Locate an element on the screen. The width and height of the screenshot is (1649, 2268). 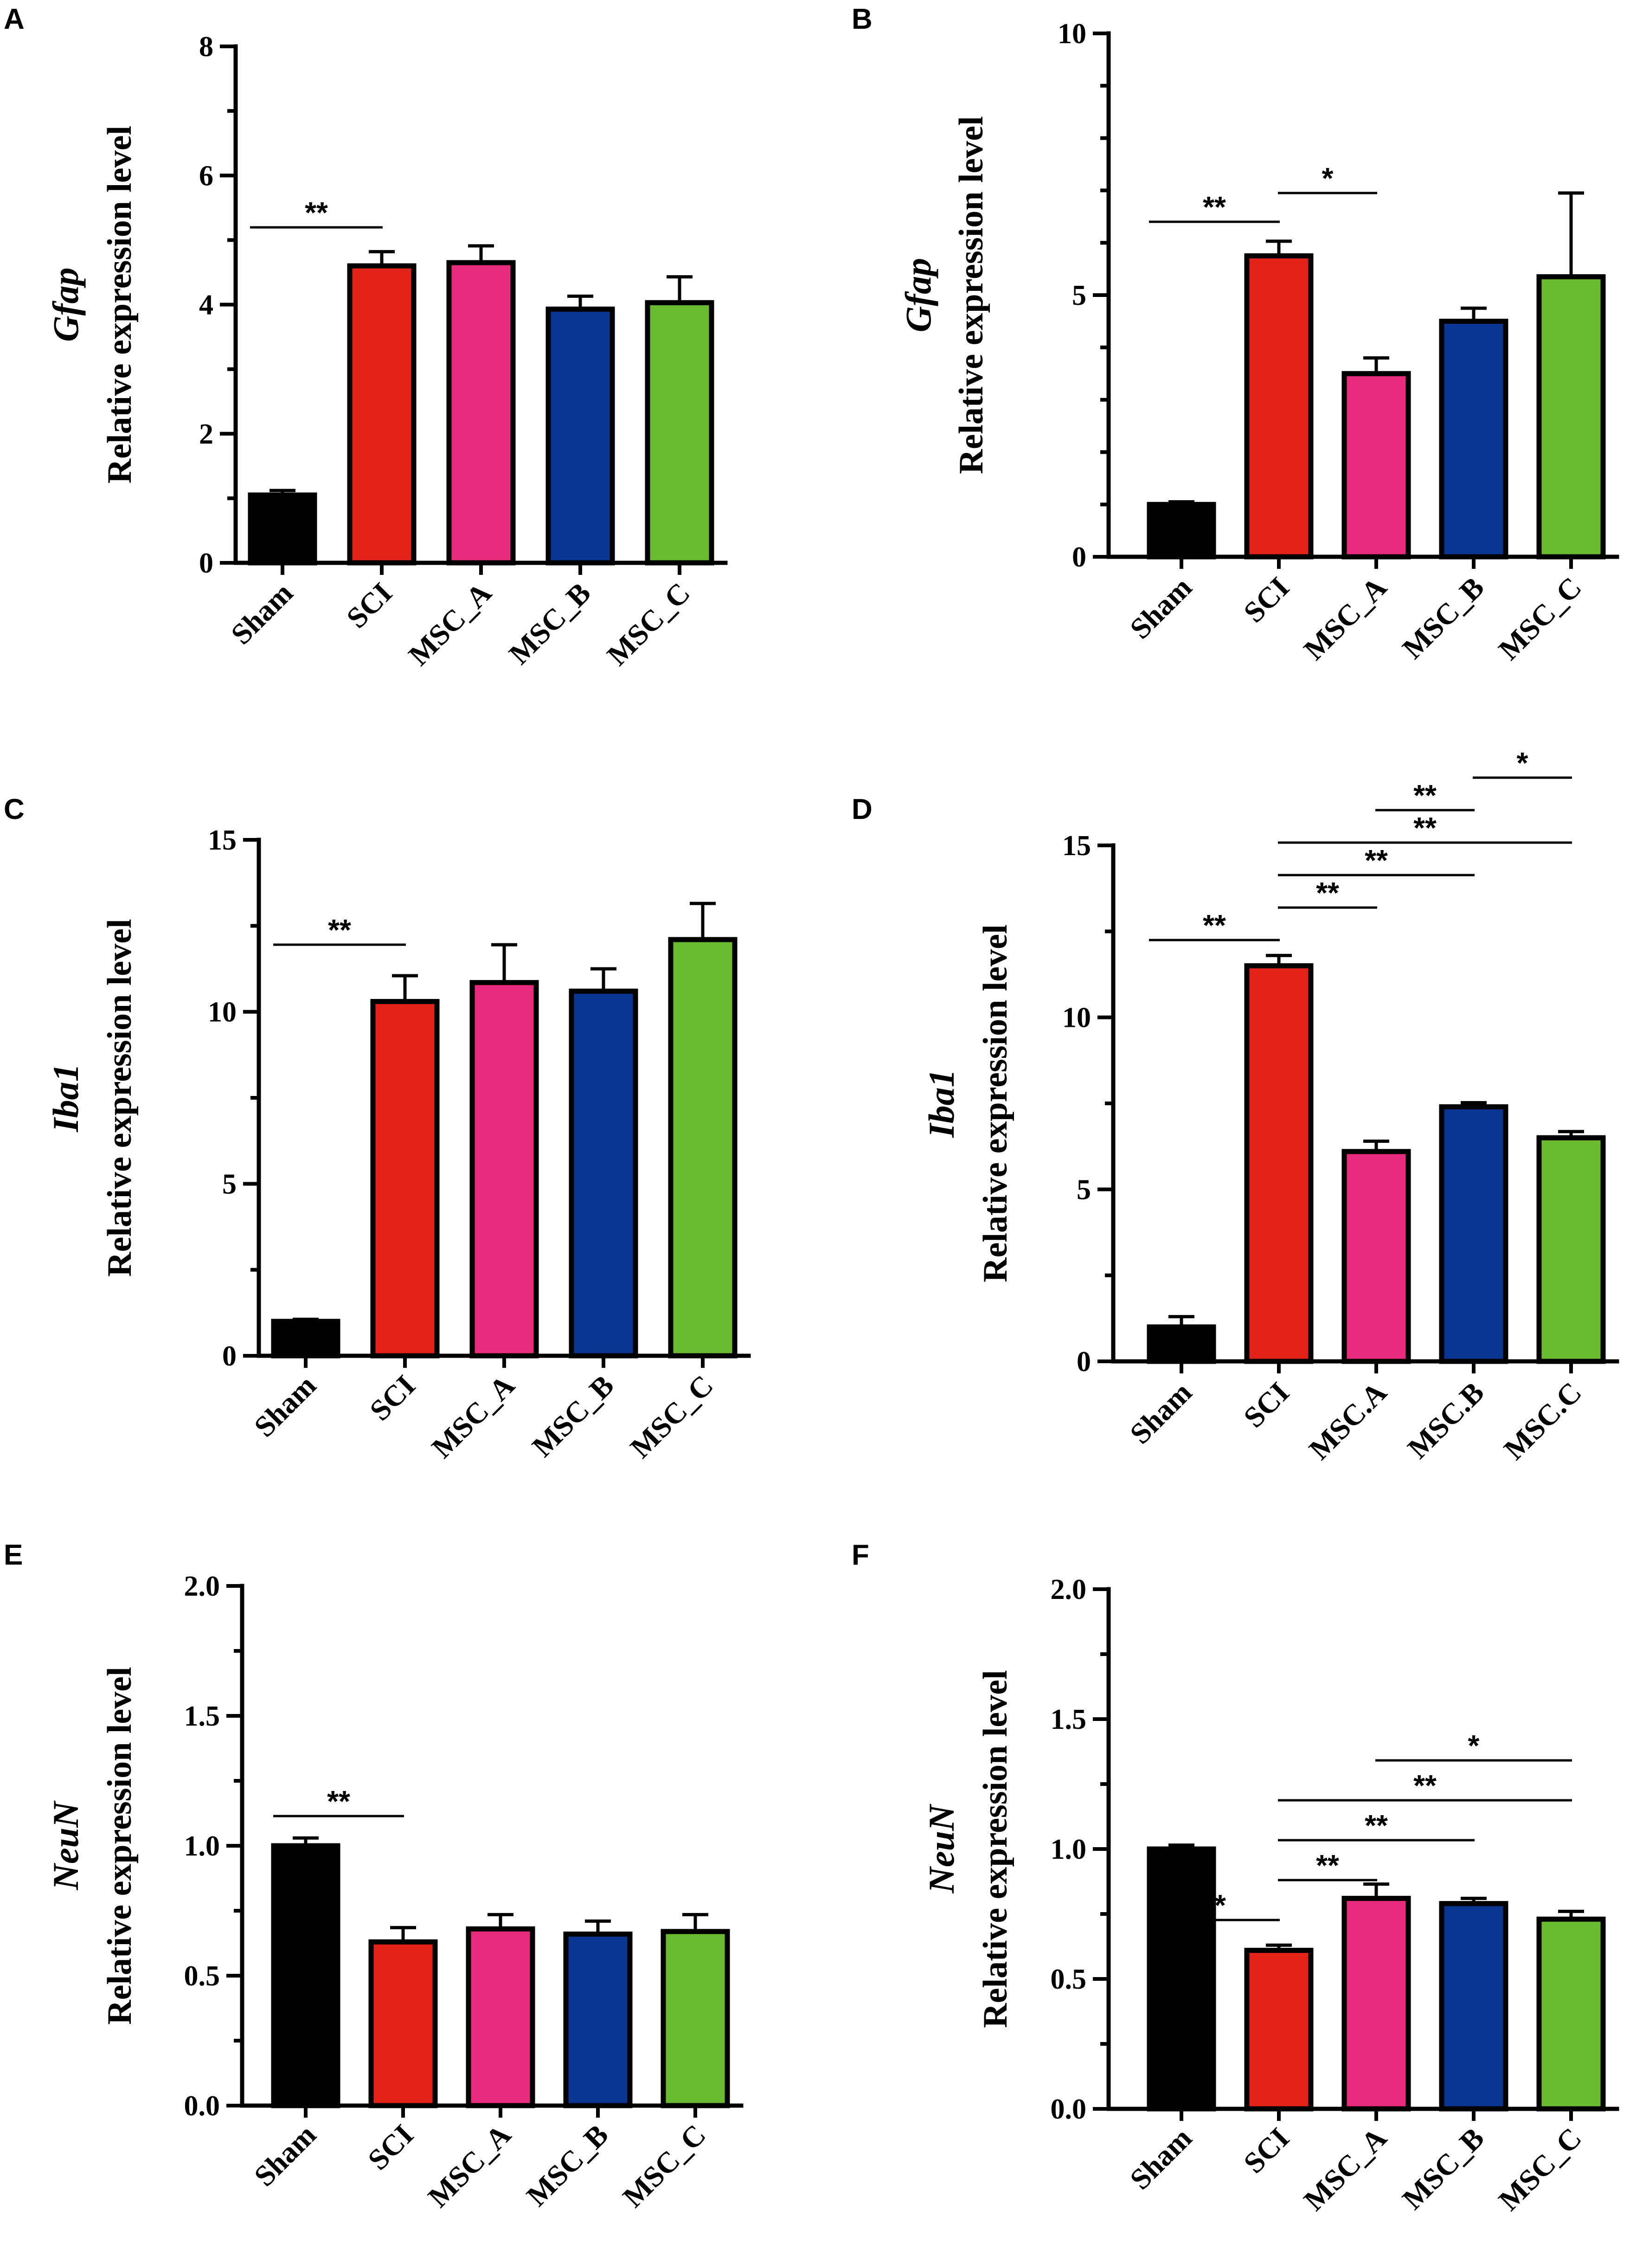
y-tick-label: 2.0 is located at coordinates (1069, 1589).